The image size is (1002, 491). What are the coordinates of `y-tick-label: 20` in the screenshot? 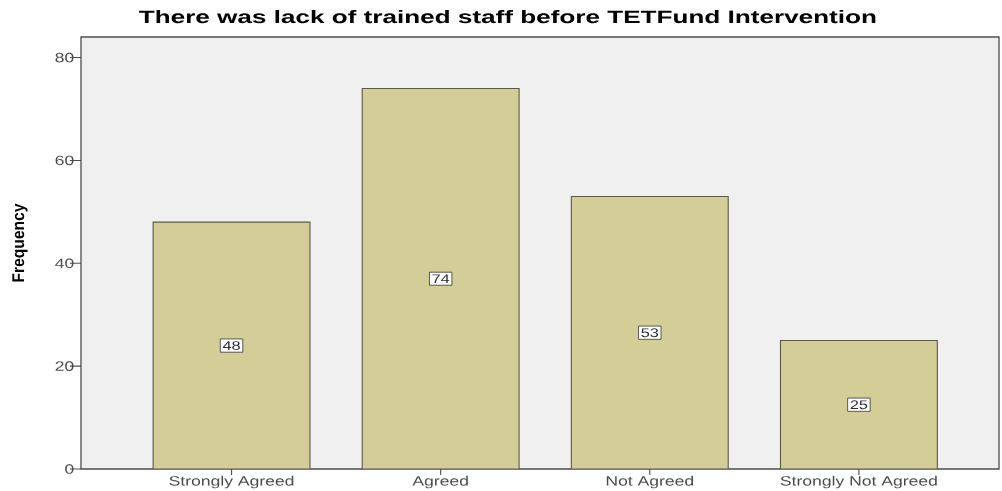 It's located at (64, 366).